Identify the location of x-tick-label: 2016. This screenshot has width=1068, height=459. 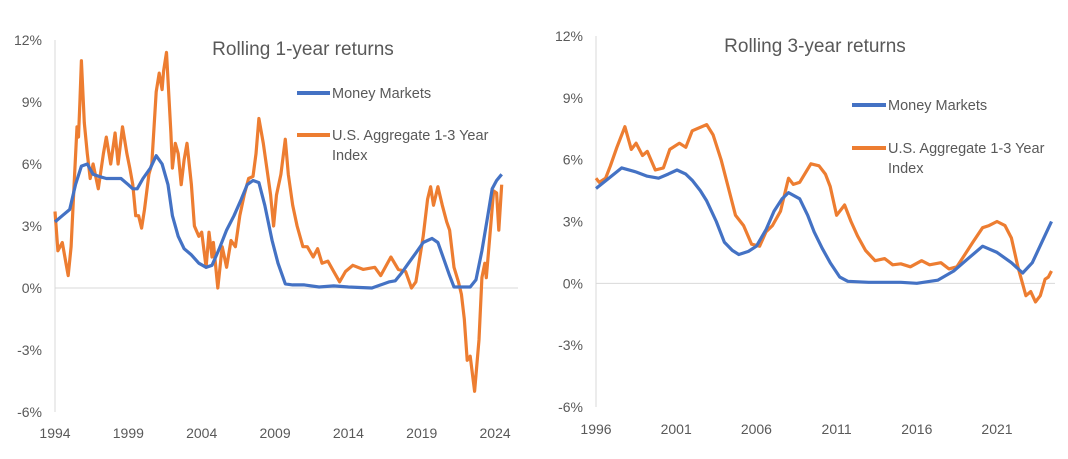
(916, 429).